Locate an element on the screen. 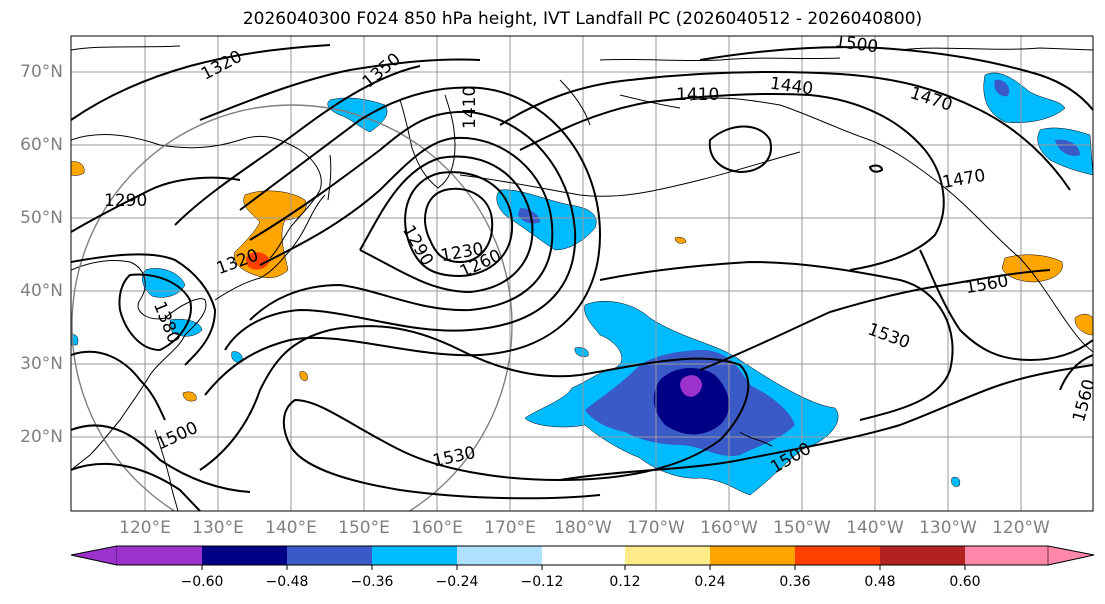  lon-label: 130°E is located at coordinates (218, 528).